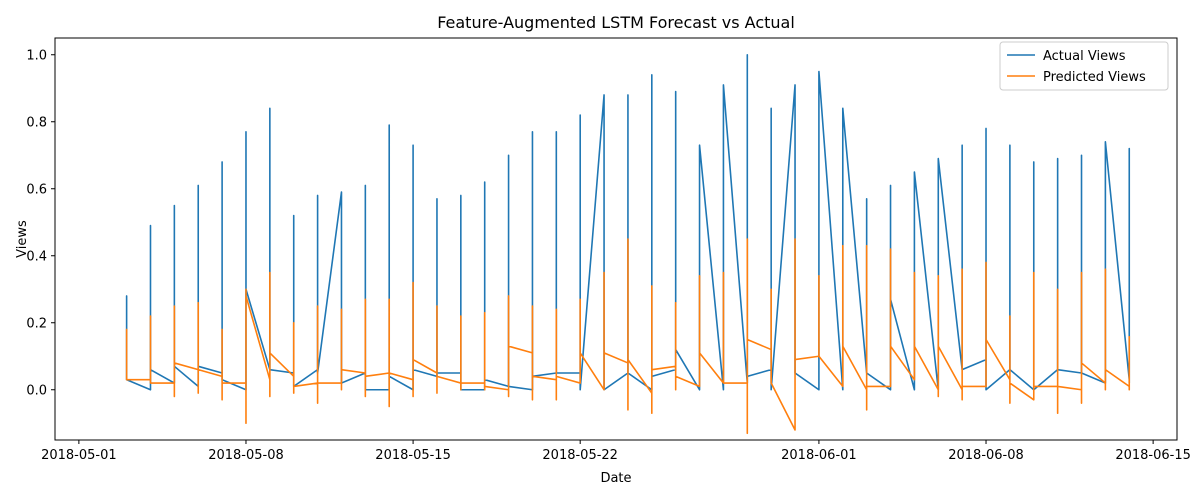  Describe the element at coordinates (819, 455) in the screenshot. I see `x-tick-label: 2018-06-01` at that location.